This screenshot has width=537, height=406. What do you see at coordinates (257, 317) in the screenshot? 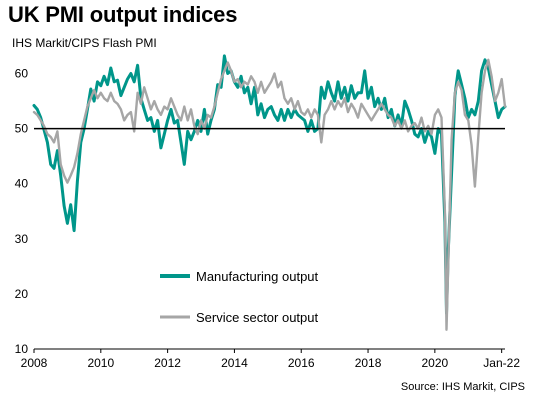
I see `legend-label: Service sector output` at bounding box center [257, 317].